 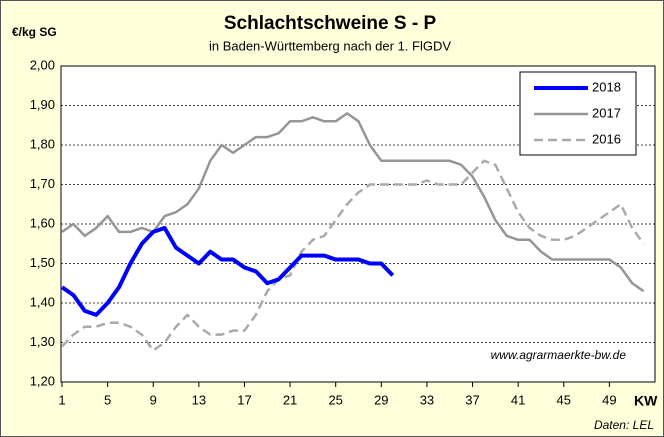 I want to click on x-tick-label: 13, so click(x=199, y=399).